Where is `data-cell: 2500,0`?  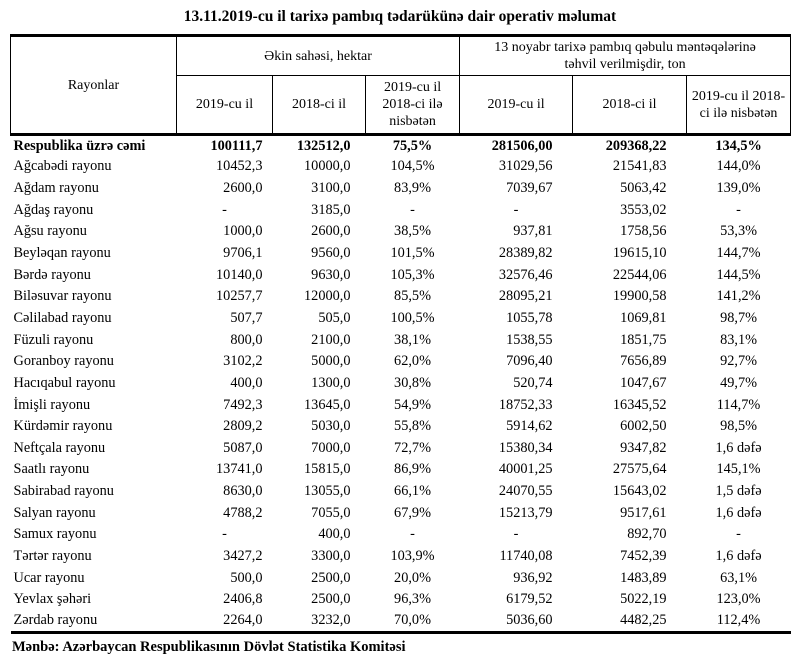
data-cell: 2500,0 is located at coordinates (331, 599).